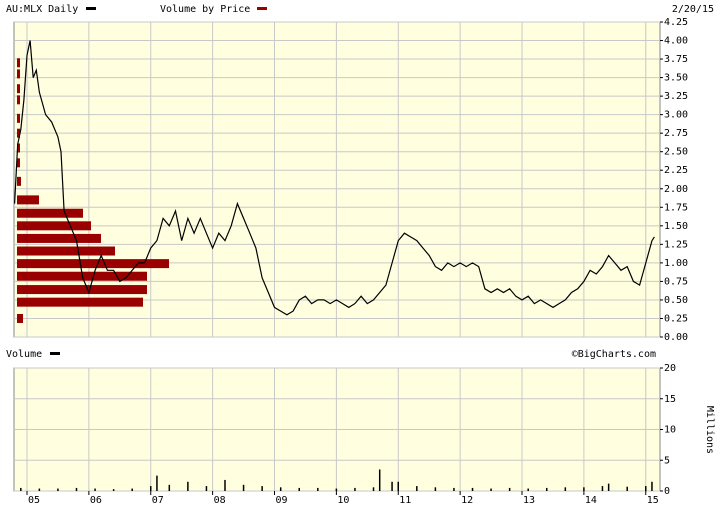 This screenshot has height=510, width=720. What do you see at coordinates (42, 9) in the screenshot?
I see `legend-label: AU:MLX Daily` at bounding box center [42, 9].